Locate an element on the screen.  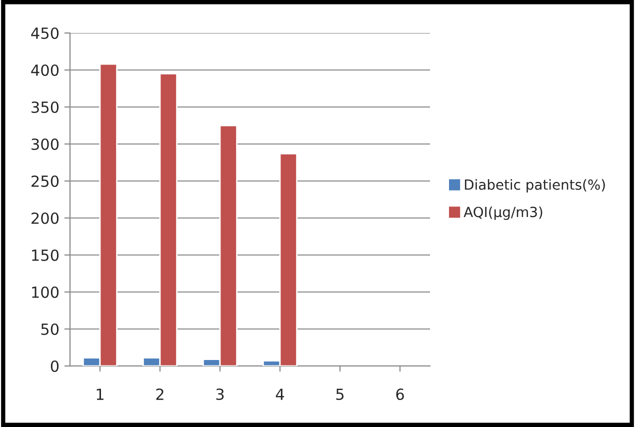
x-tick-label: 6 is located at coordinates (400, 394).